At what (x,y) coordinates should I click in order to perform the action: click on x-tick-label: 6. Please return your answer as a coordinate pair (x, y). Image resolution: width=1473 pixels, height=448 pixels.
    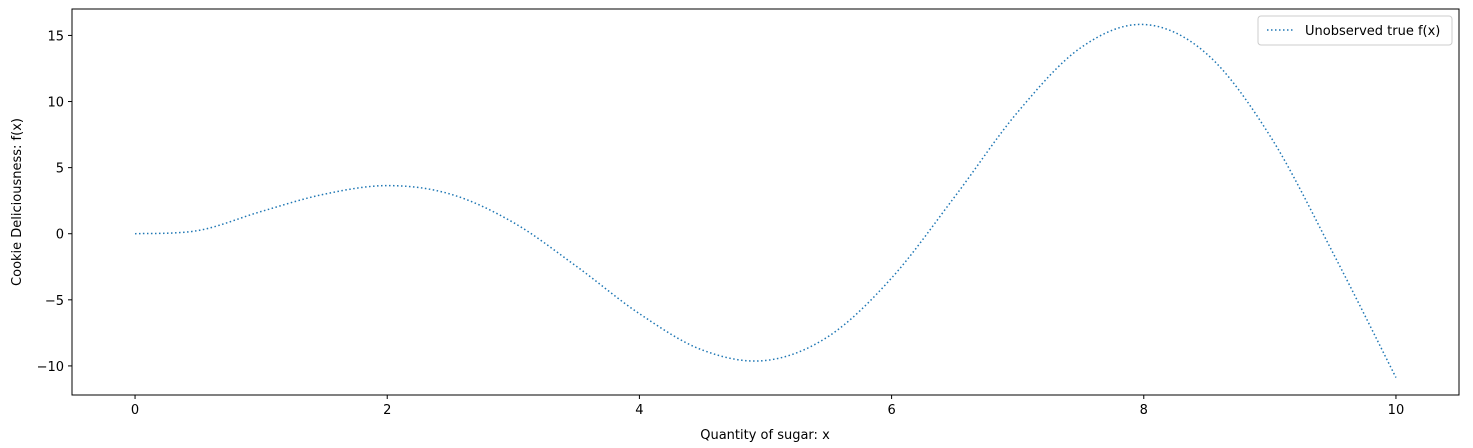
    Looking at the image, I should click on (891, 410).